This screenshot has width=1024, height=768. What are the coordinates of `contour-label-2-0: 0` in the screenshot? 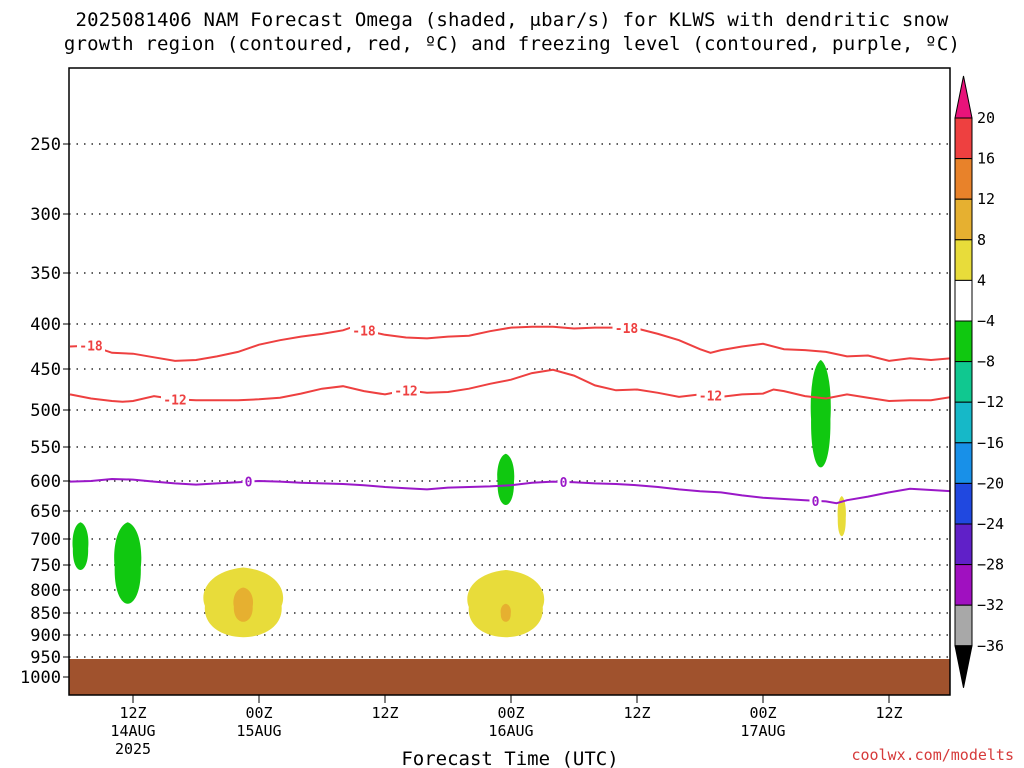 It's located at (249, 483).